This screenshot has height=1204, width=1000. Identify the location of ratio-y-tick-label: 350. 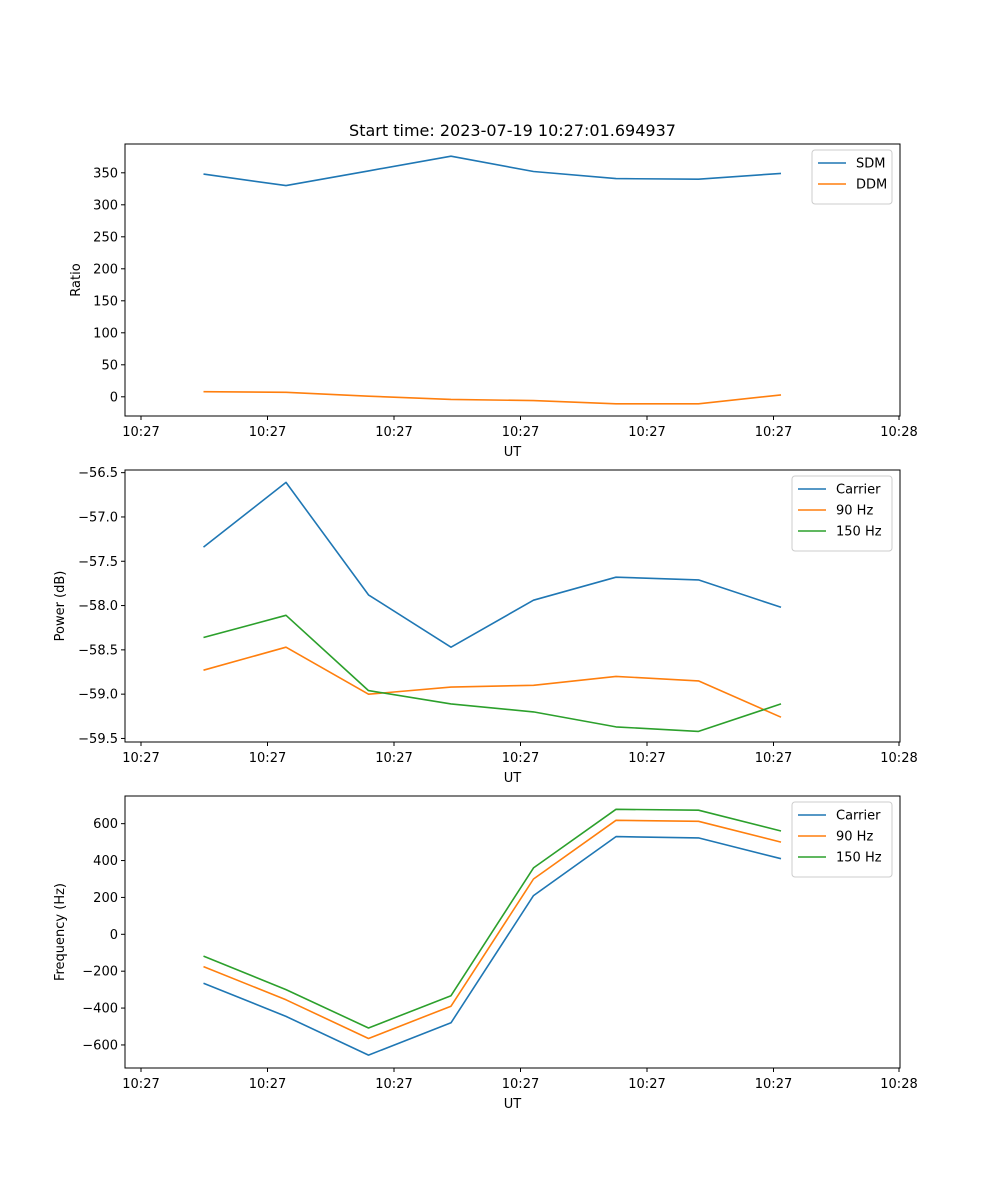
(105, 173).